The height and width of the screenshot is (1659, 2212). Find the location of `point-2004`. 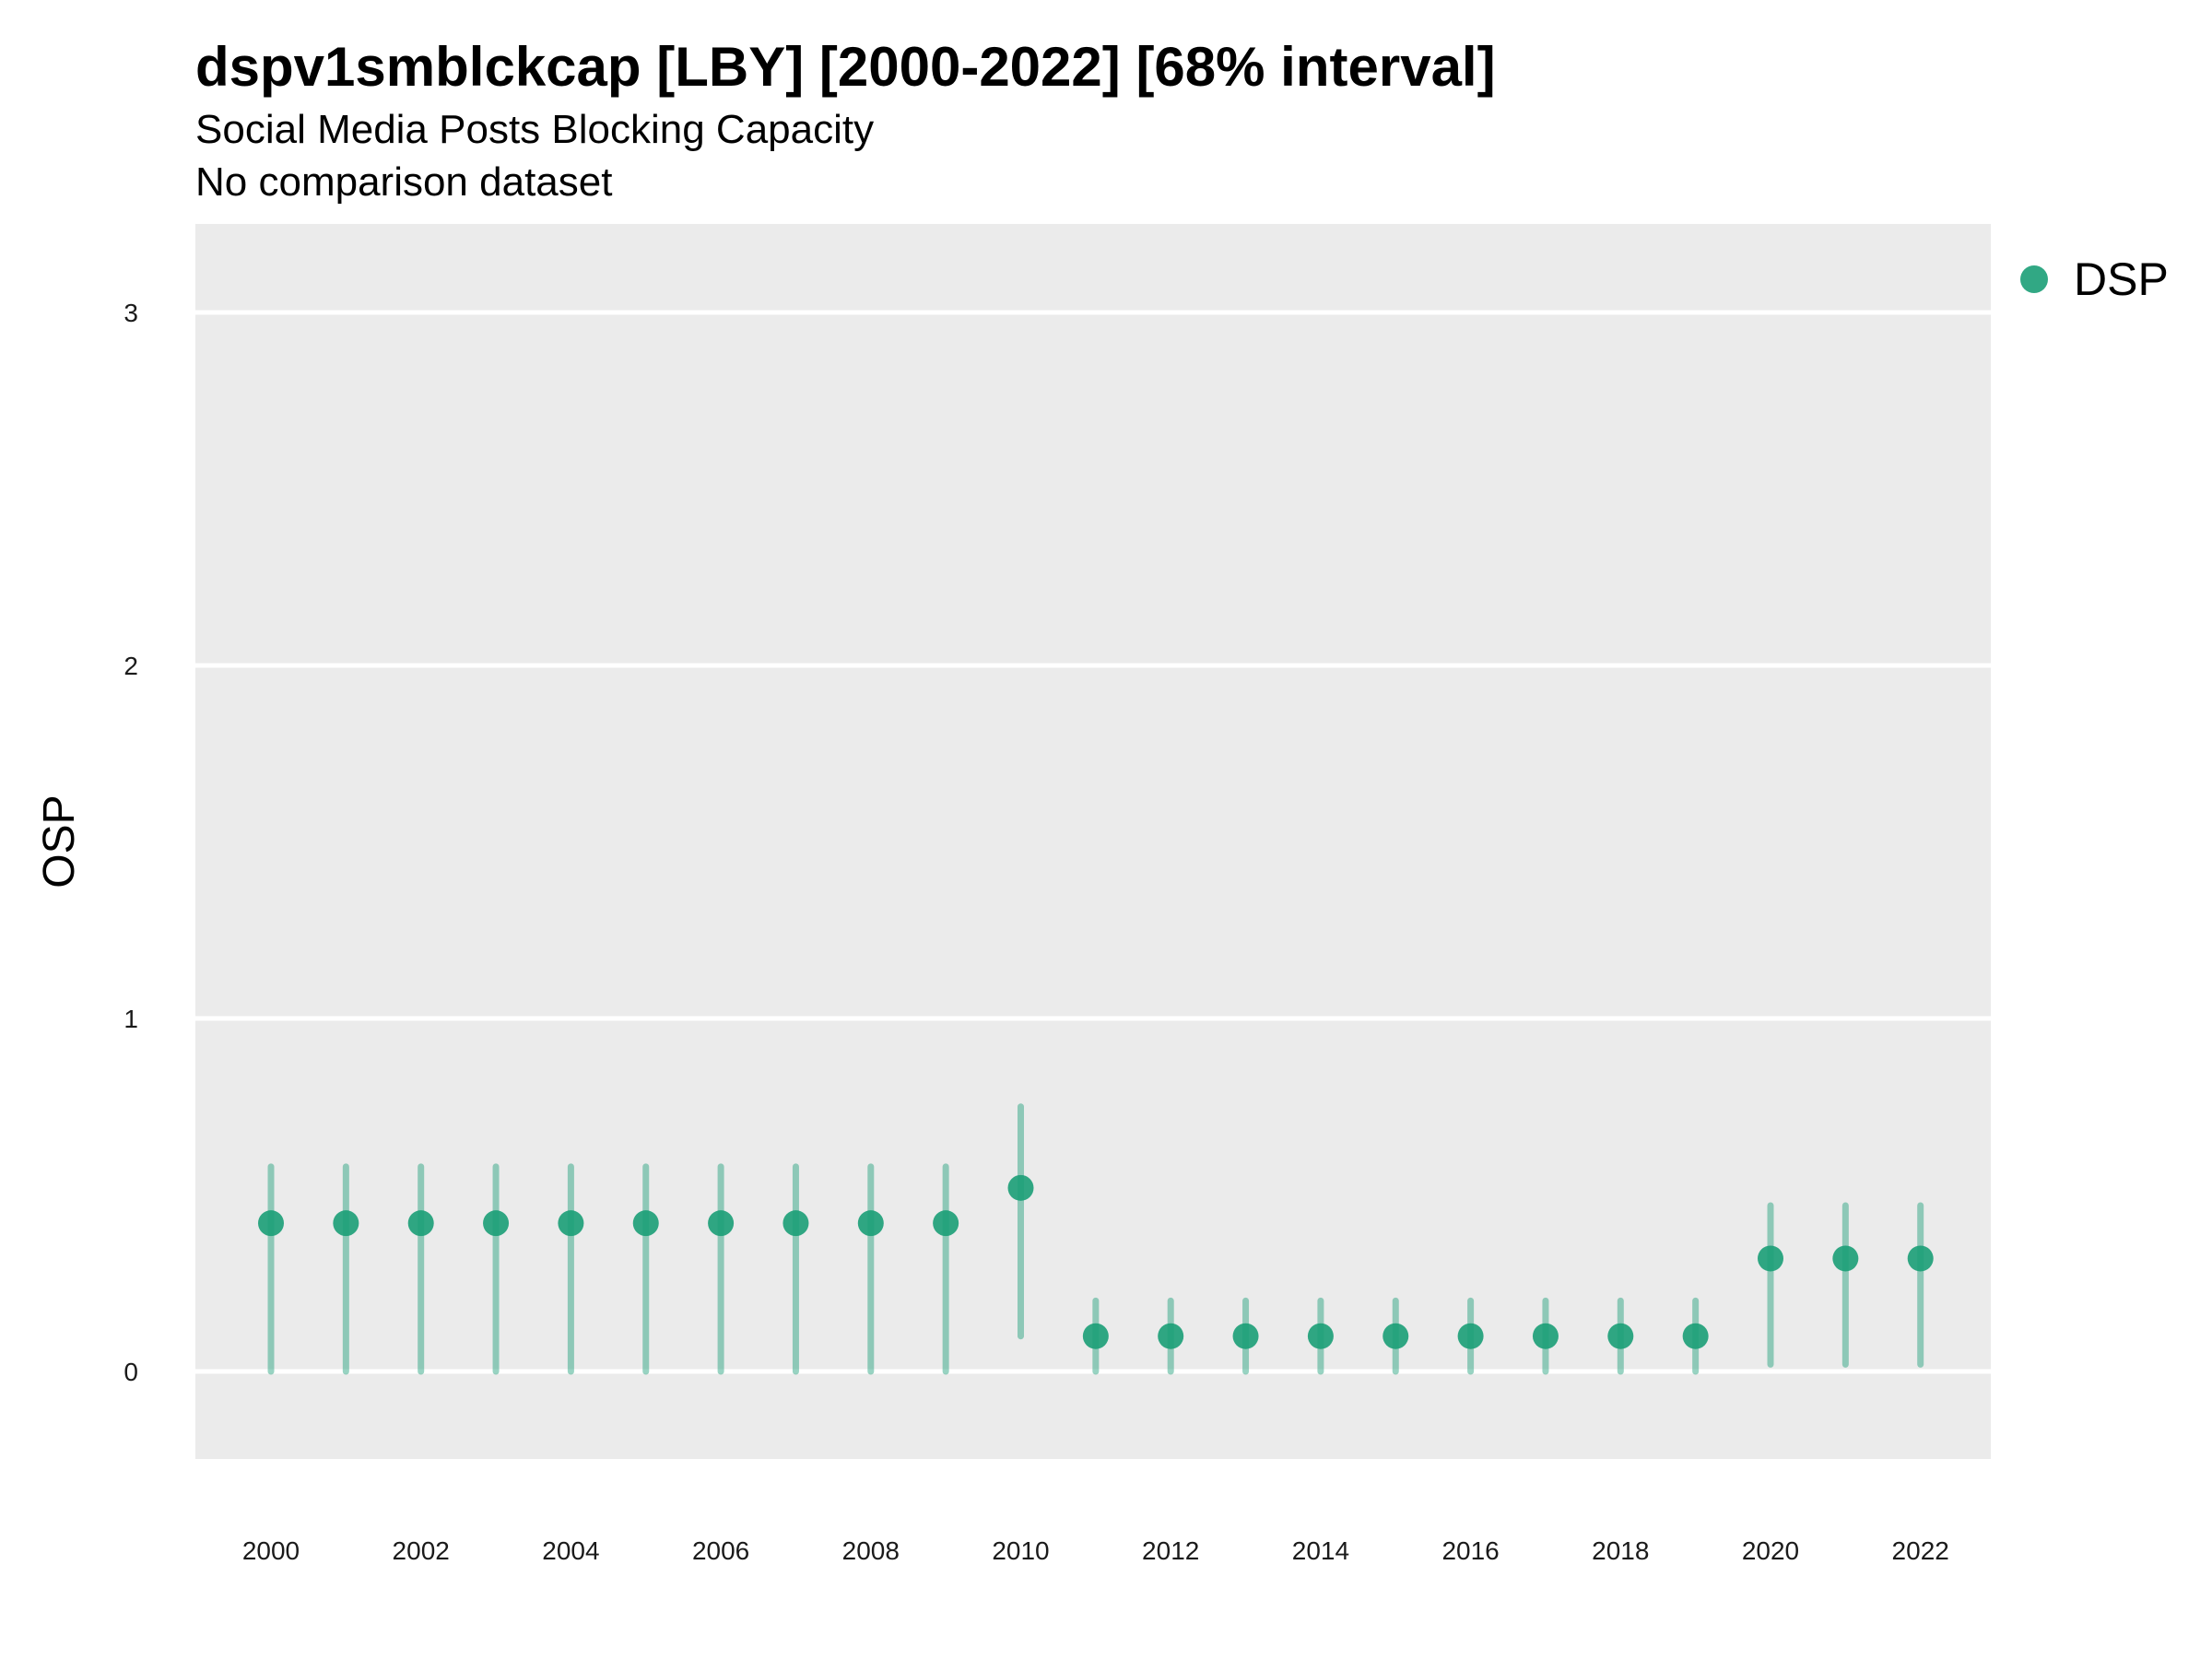

point-2004 is located at coordinates (571, 1223).